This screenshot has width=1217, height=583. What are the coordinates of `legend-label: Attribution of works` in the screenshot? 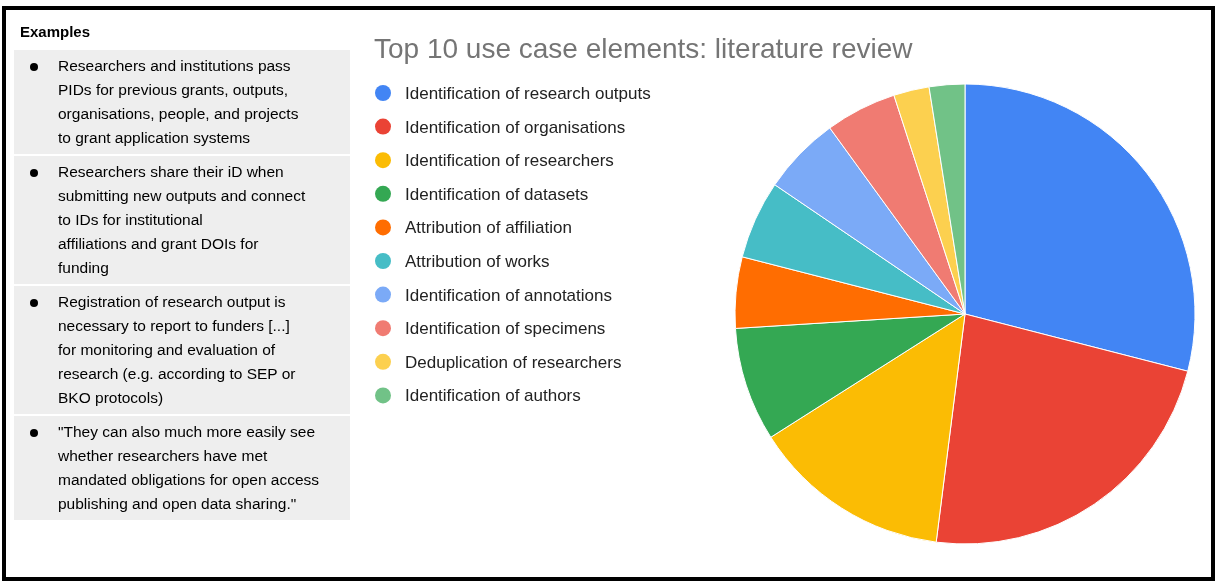 It's located at (477, 261).